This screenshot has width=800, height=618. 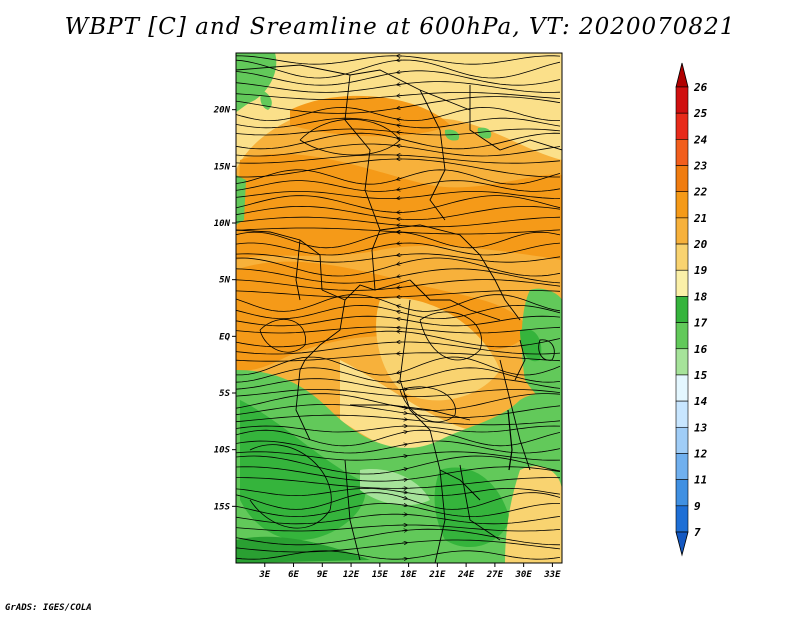 What do you see at coordinates (552, 575) in the screenshot?
I see `lon-label: 33E` at bounding box center [552, 575].